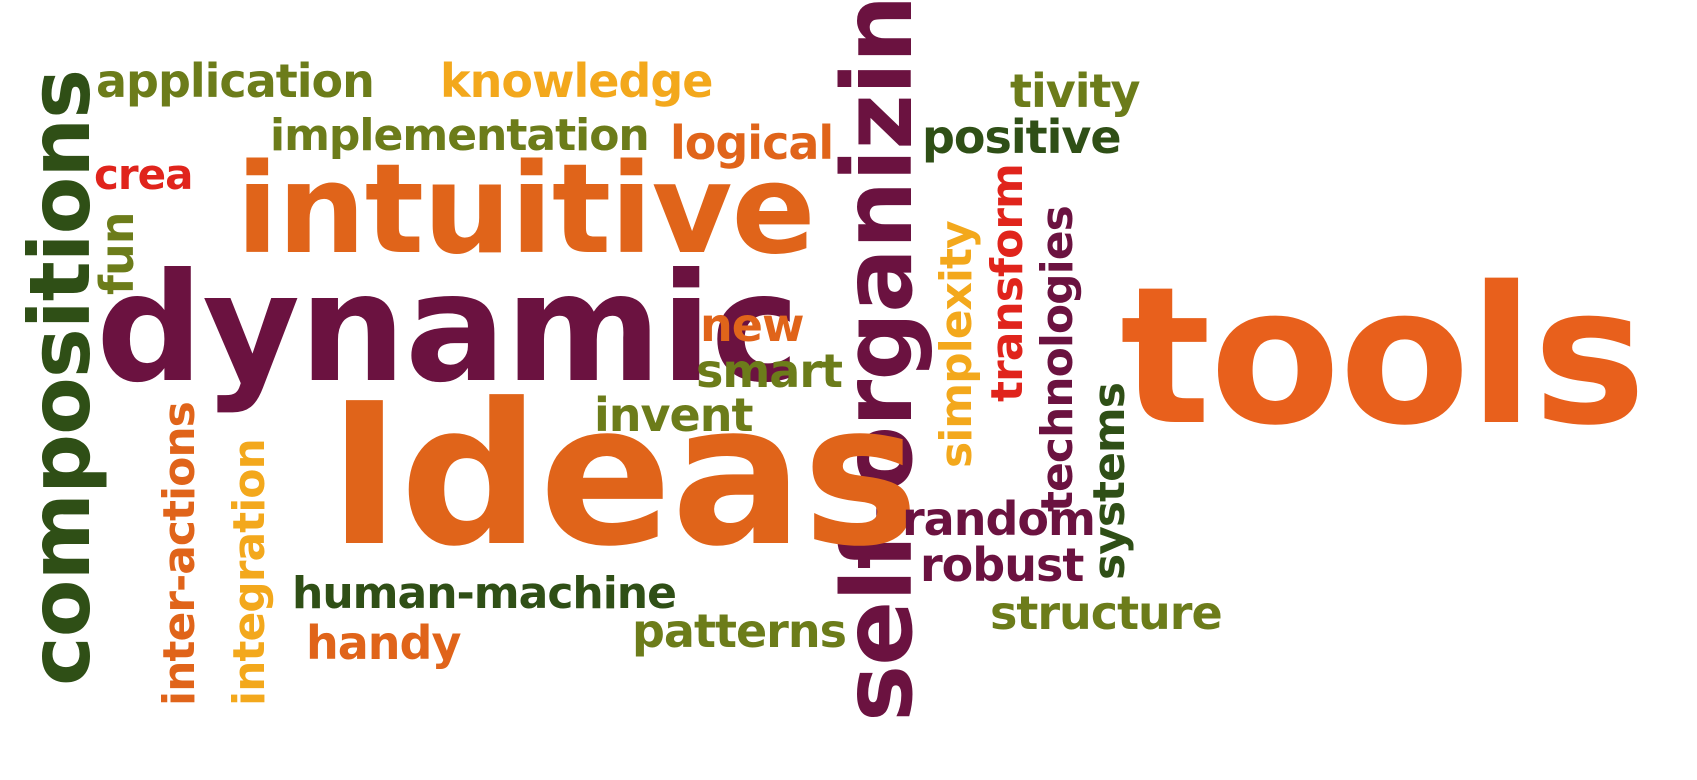 This screenshot has width=1697, height=780. Describe the element at coordinates (1022, 137) in the screenshot. I see `word-positive: positive` at that location.